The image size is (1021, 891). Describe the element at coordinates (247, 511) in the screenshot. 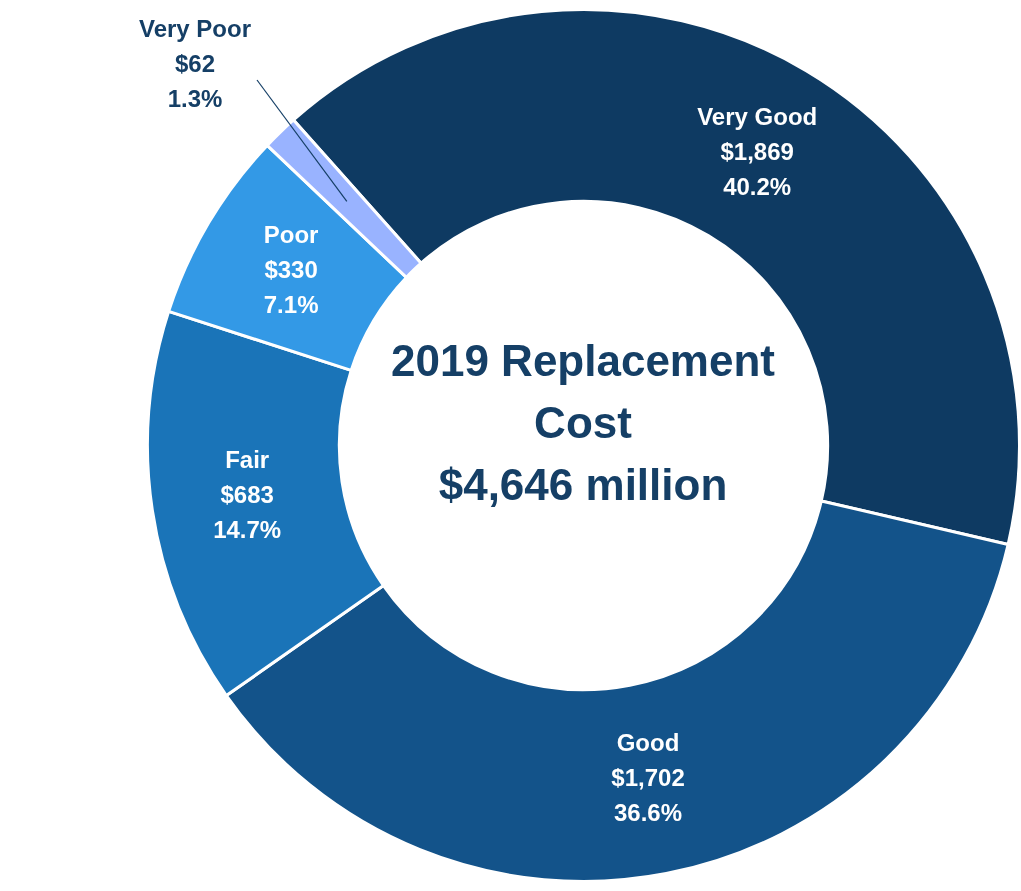

I see `data-label: $683 14.7%` at that location.